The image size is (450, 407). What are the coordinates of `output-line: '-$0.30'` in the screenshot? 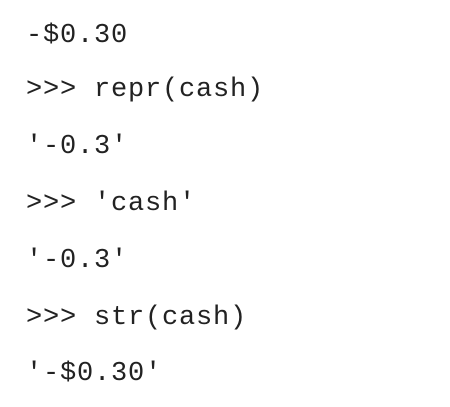 It's located at (94, 374).